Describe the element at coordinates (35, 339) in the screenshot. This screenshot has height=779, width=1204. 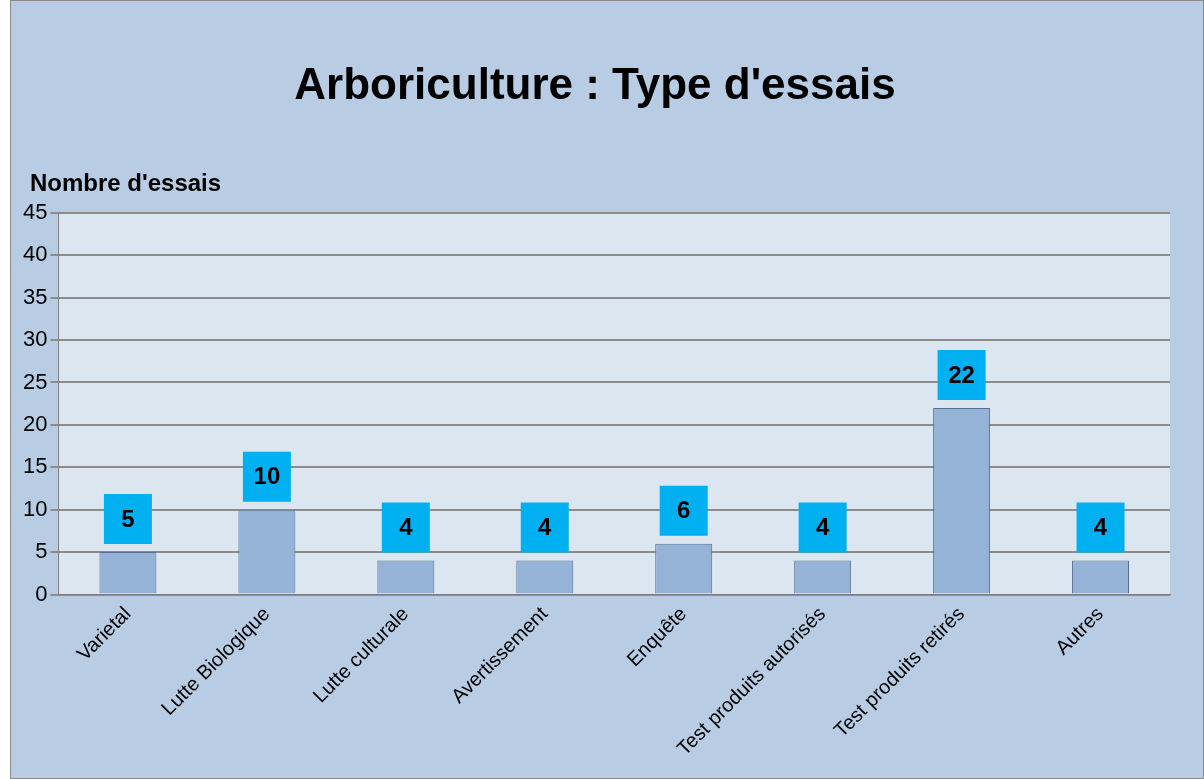
I see `y-tick-label: 30` at that location.